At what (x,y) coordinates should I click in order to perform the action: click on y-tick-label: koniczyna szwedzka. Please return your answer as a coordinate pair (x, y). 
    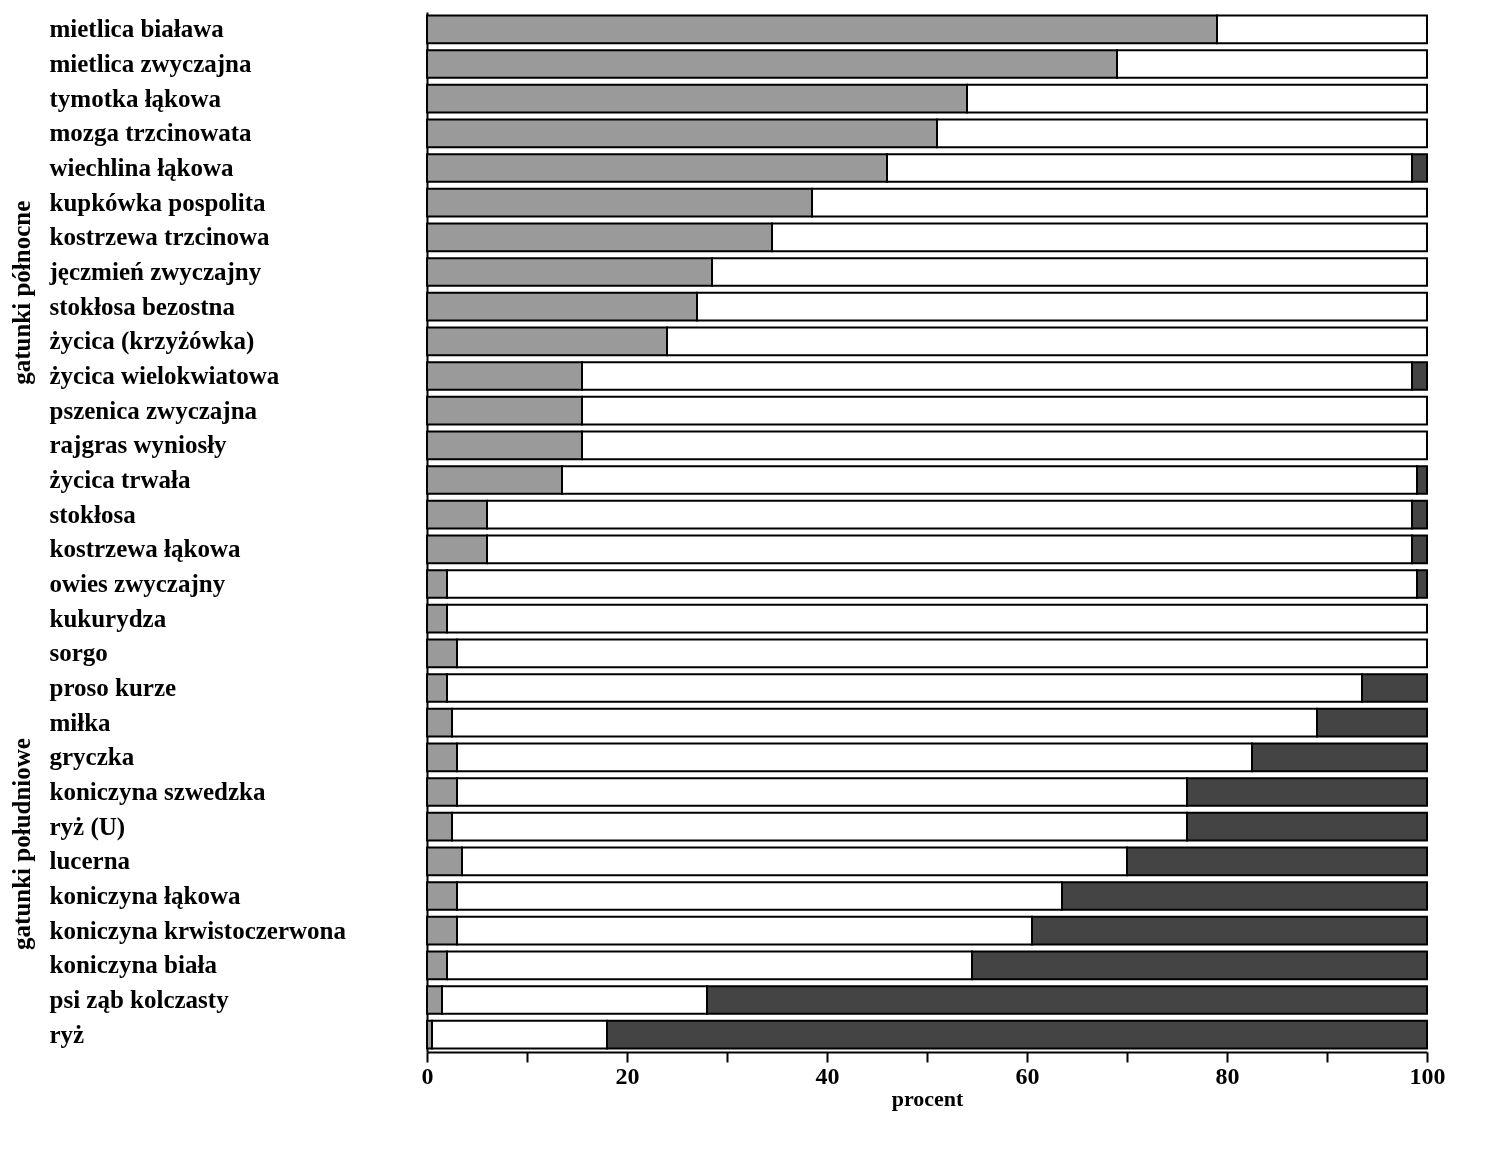
    Looking at the image, I should click on (157, 791).